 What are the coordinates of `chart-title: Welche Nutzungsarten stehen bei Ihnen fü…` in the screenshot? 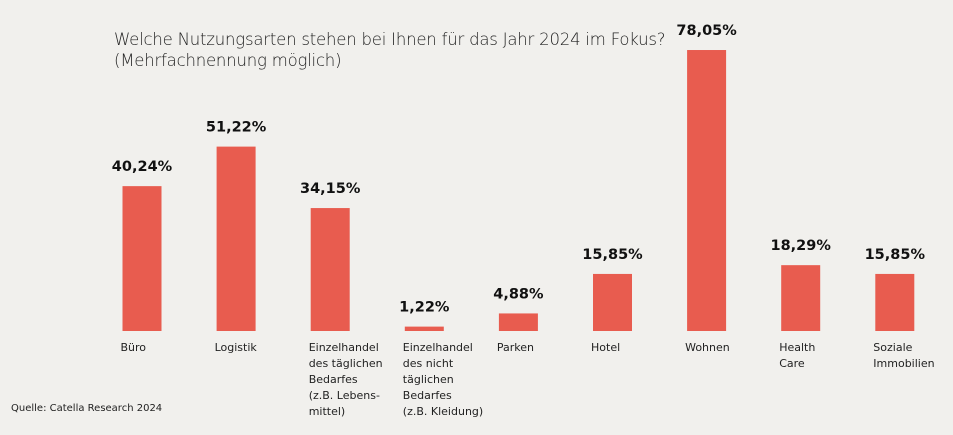 It's located at (390, 50).